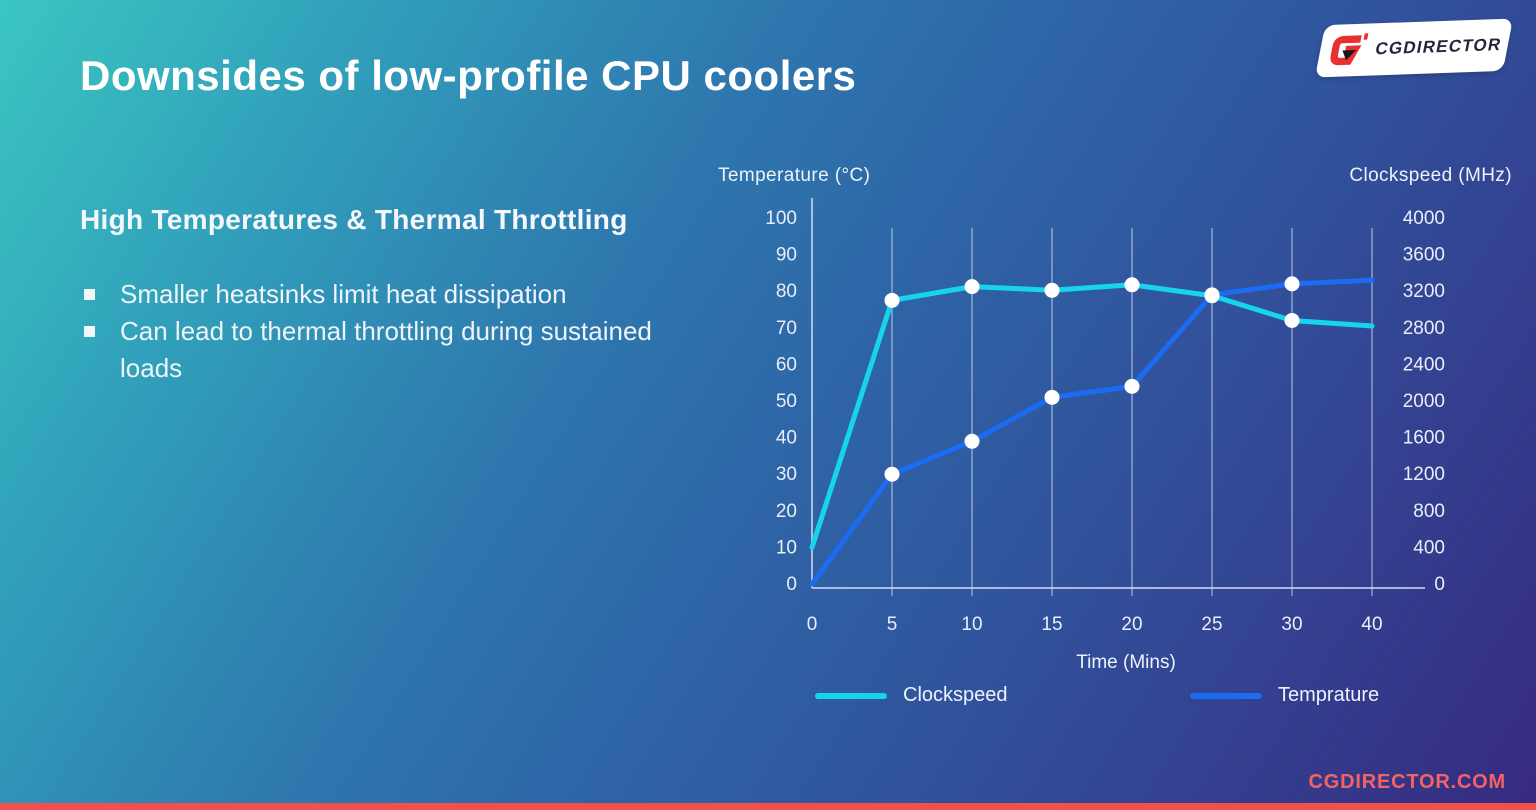 This screenshot has height=810, width=1536. Describe the element at coordinates (768, 806) in the screenshot. I see `footer-accent-bar` at that location.